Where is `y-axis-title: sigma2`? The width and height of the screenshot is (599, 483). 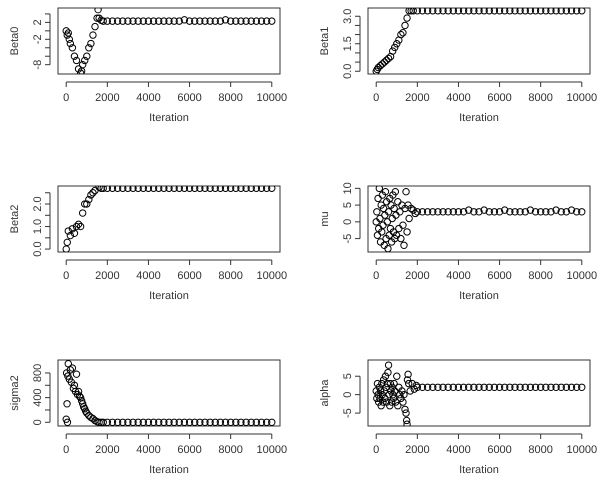
y-axis-title: sigma2 is located at coordinates (15, 393).